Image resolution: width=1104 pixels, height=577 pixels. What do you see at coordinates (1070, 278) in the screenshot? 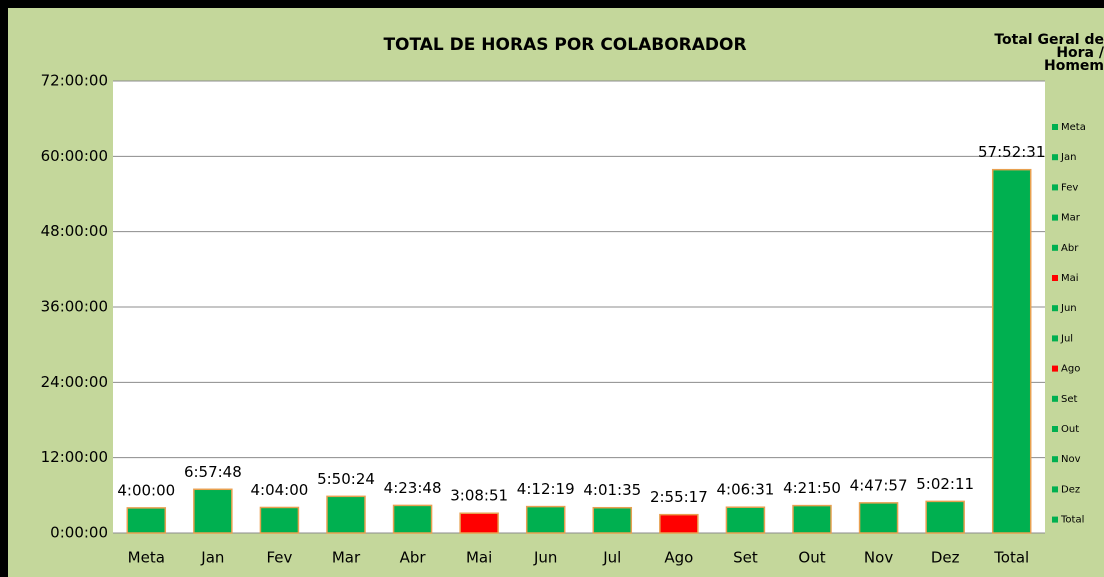
I see `legend-label: Mai` at bounding box center [1070, 278].